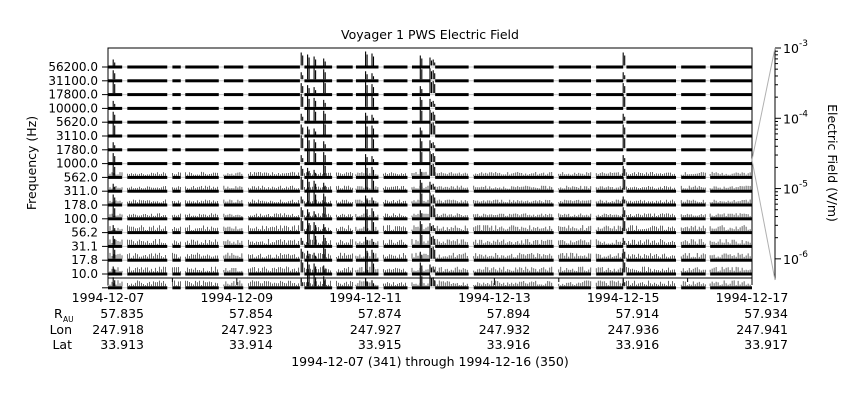 Image resolution: width=860 pixels, height=400 pixels. What do you see at coordinates (247, 329) in the screenshot?
I see `ephem-value-lon: 247.923` at bounding box center [247, 329].